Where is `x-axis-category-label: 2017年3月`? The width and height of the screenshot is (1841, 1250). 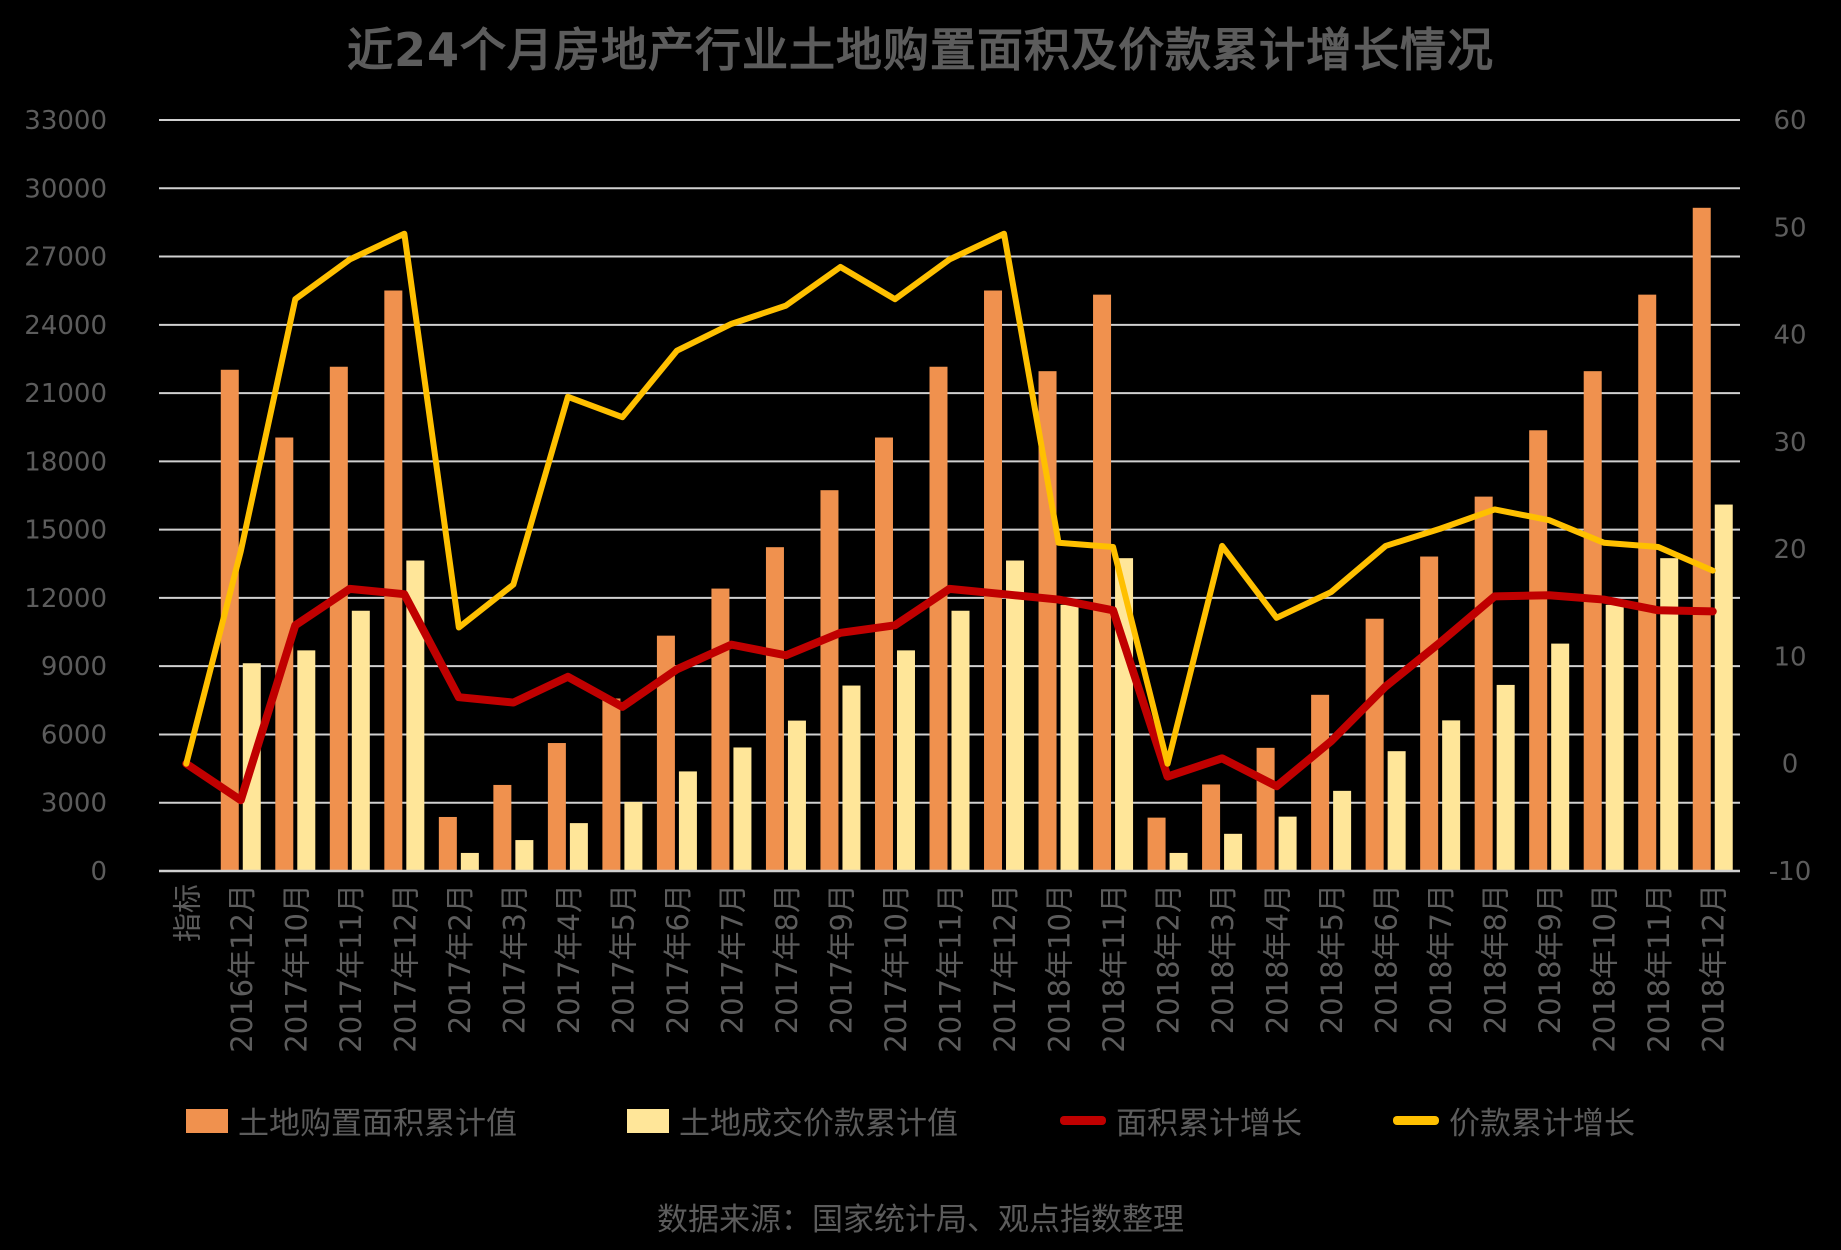 x-axis-category-label: 2017年3月 is located at coordinates (514, 959).